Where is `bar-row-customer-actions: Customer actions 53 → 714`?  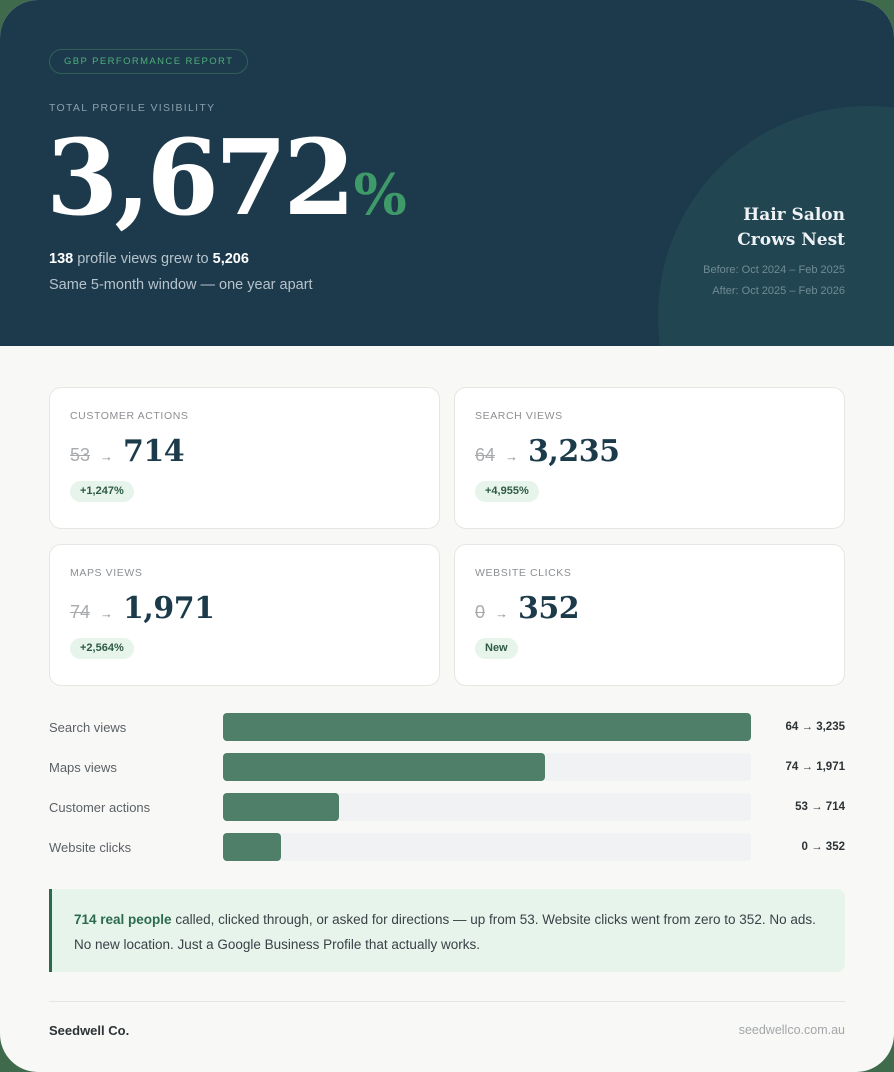 bar-row-customer-actions: Customer actions 53 → 714 is located at coordinates (447, 807).